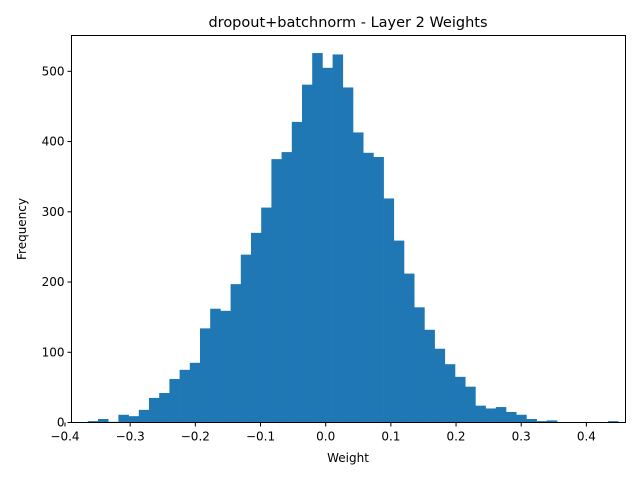 The width and height of the screenshot is (640, 480). Describe the element at coordinates (347, 23) in the screenshot. I see `chart-title: dropout+batchnorm - Layer 2 Weights` at that location.